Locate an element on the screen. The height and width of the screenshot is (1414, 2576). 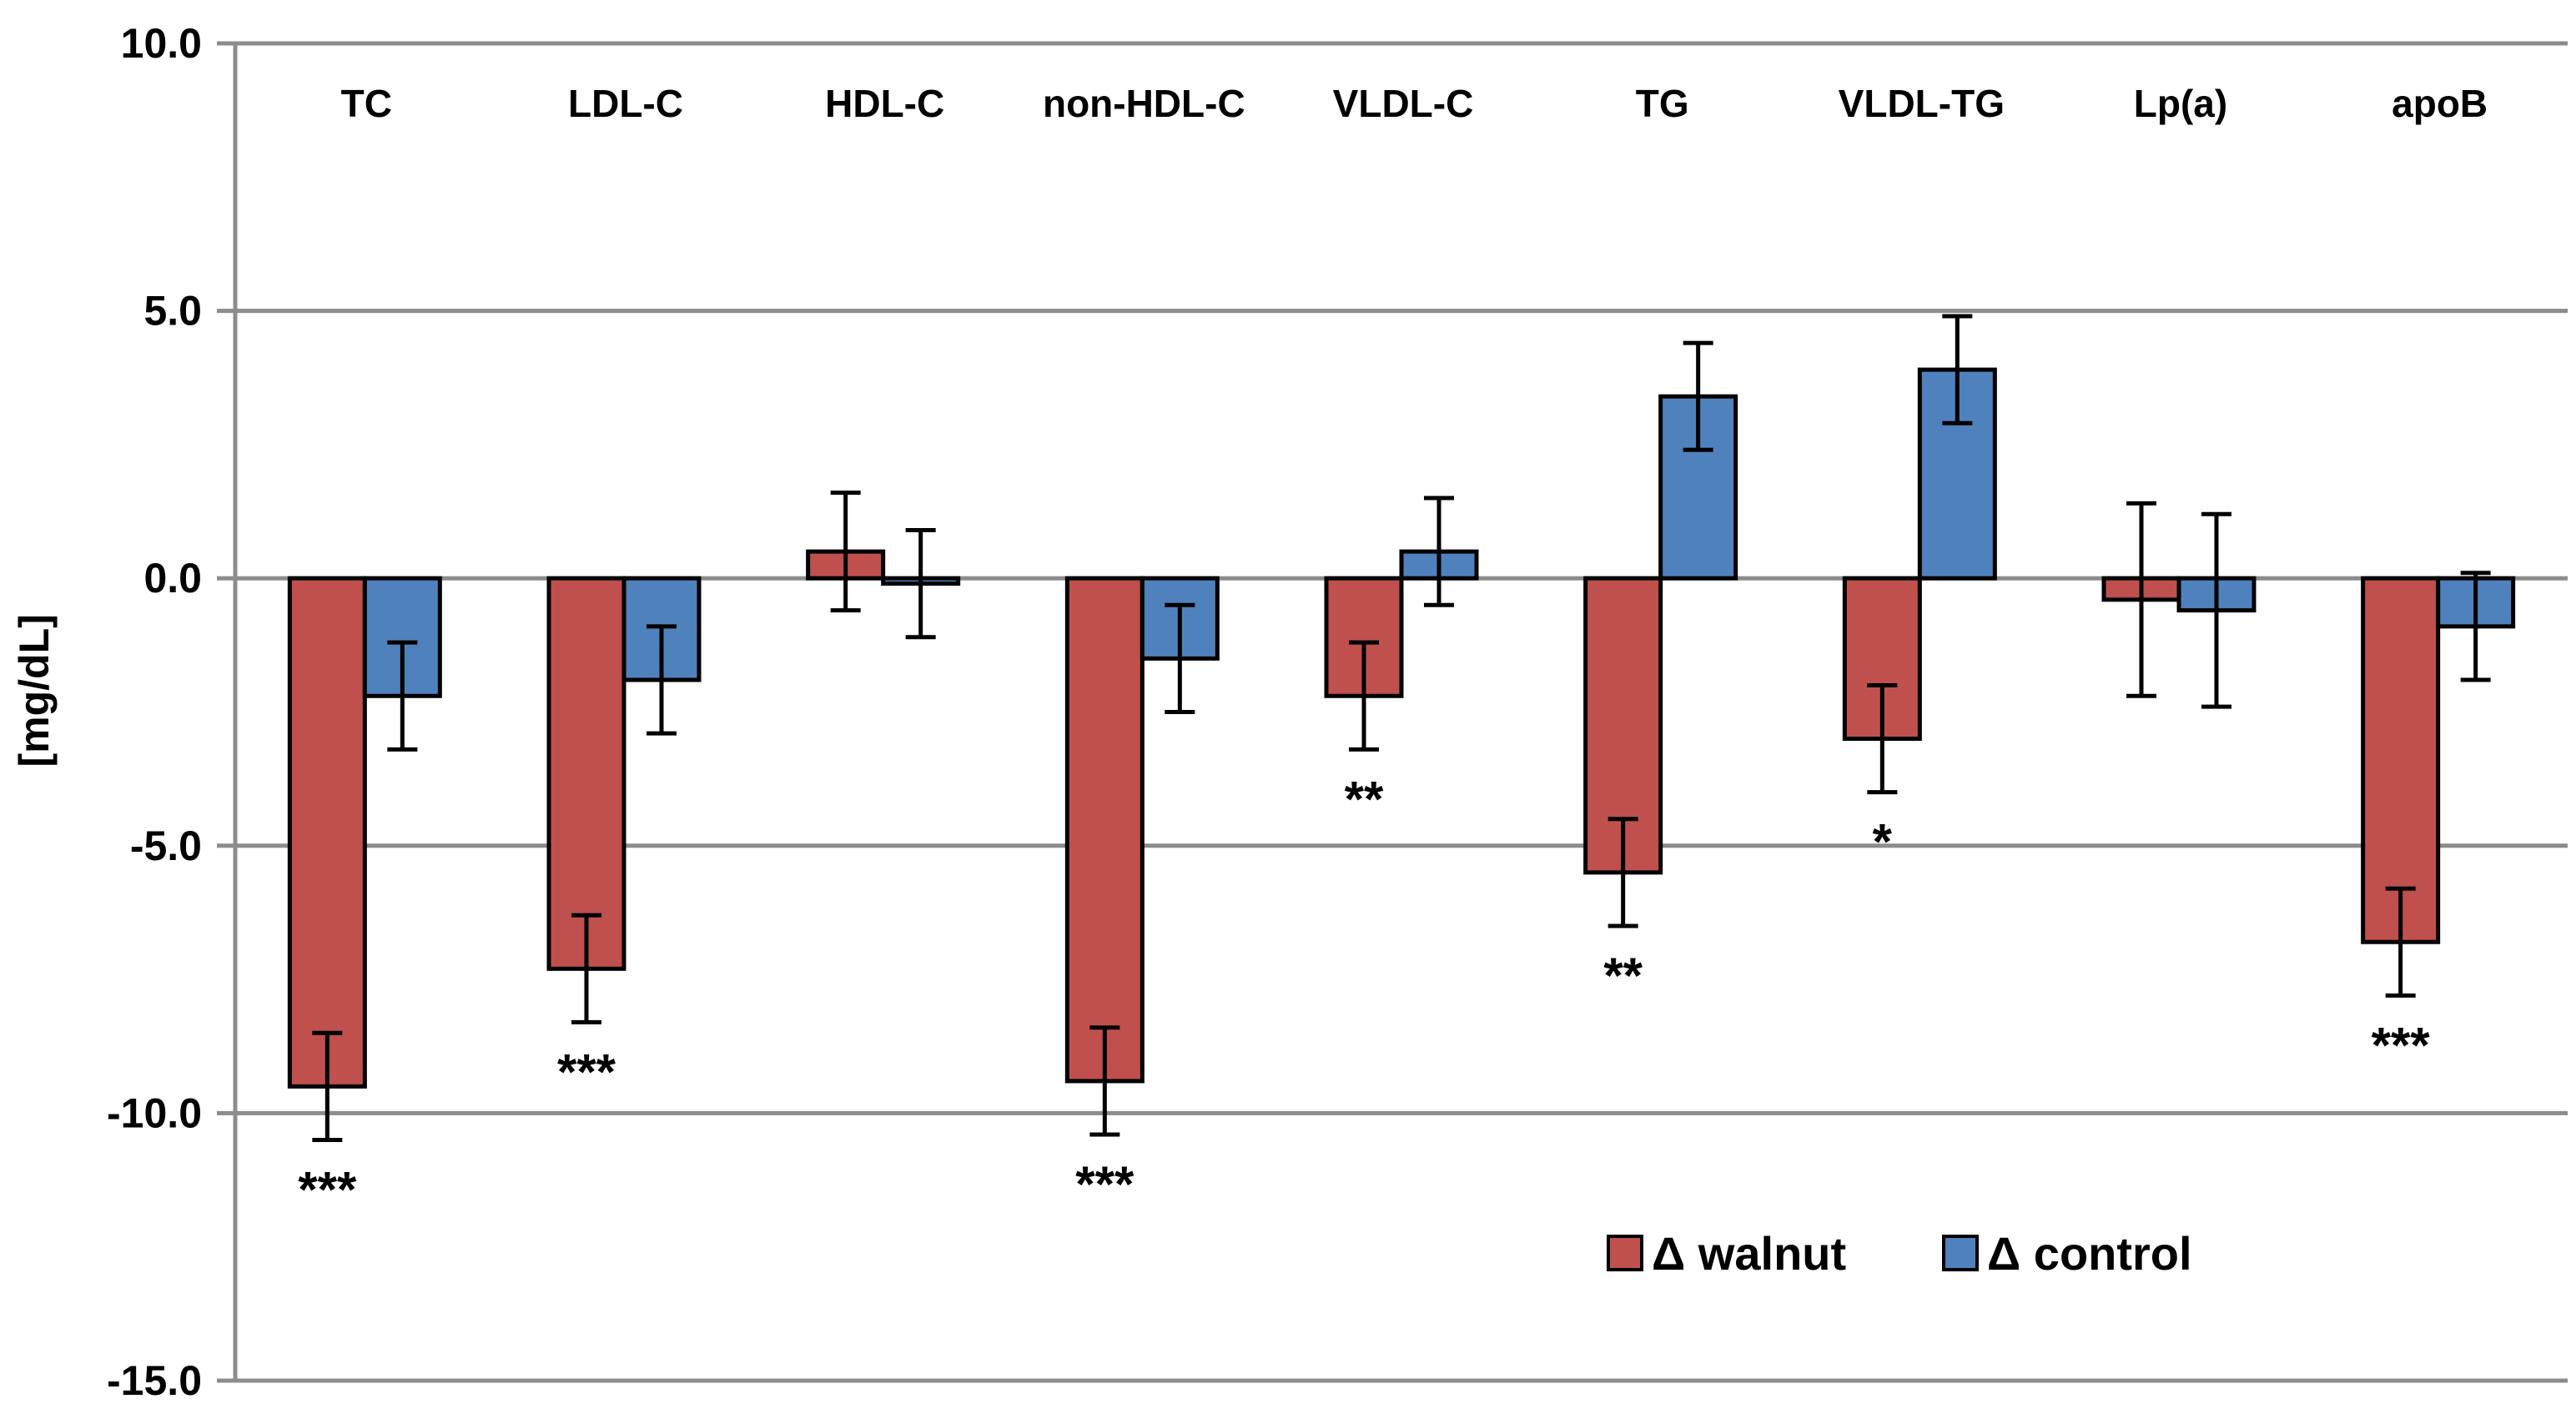
significance-marker: * is located at coordinates (1883, 842).